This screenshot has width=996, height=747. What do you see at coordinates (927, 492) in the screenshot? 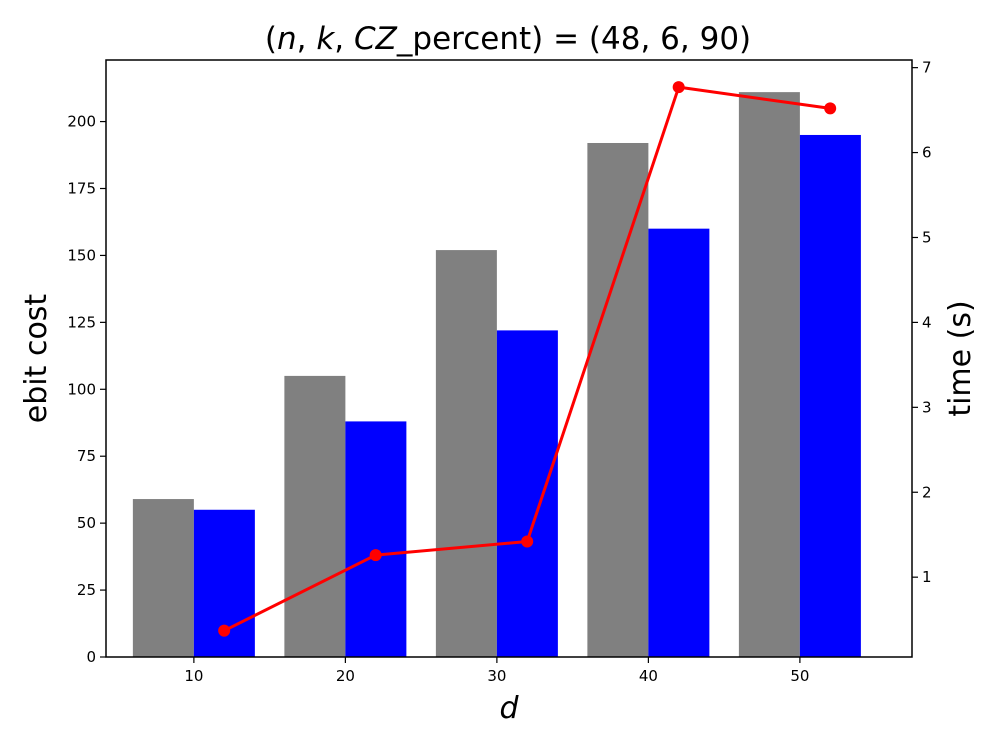
I see `y2-tick-label-2: 2` at bounding box center [927, 492].